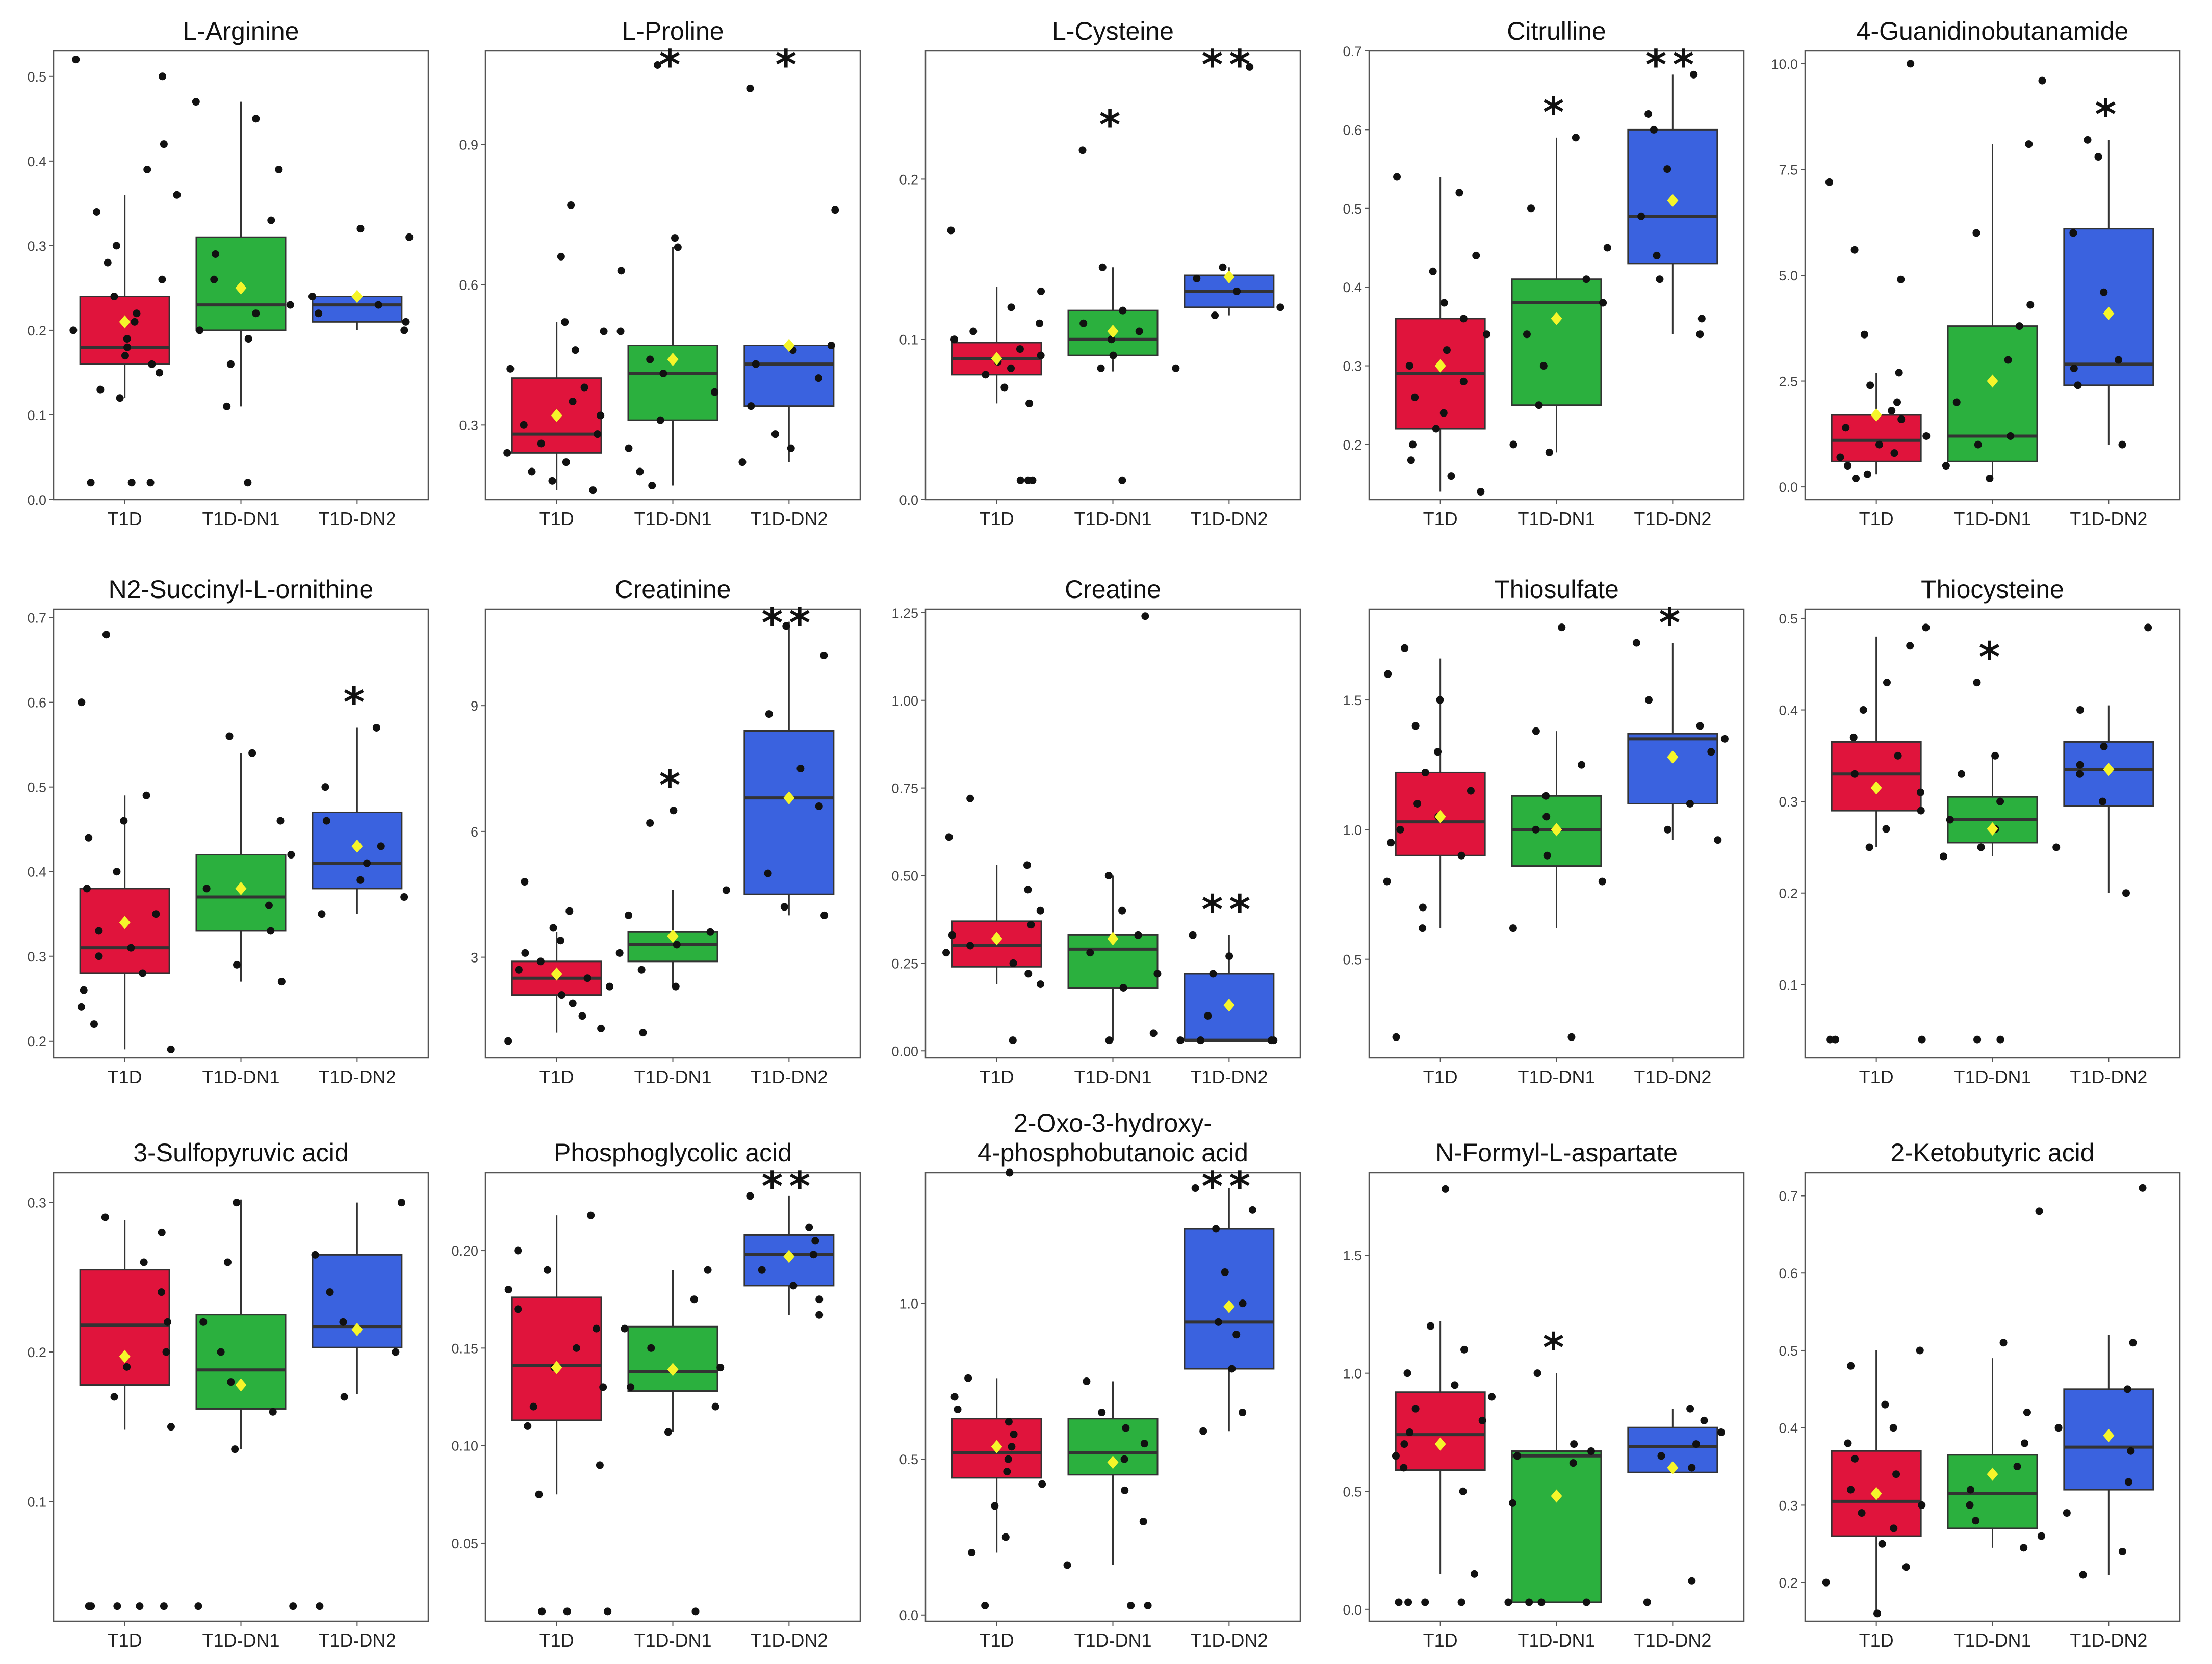  Describe the element at coordinates (904, 1051) in the screenshot. I see `y-tick-label: 0.00` at that location.